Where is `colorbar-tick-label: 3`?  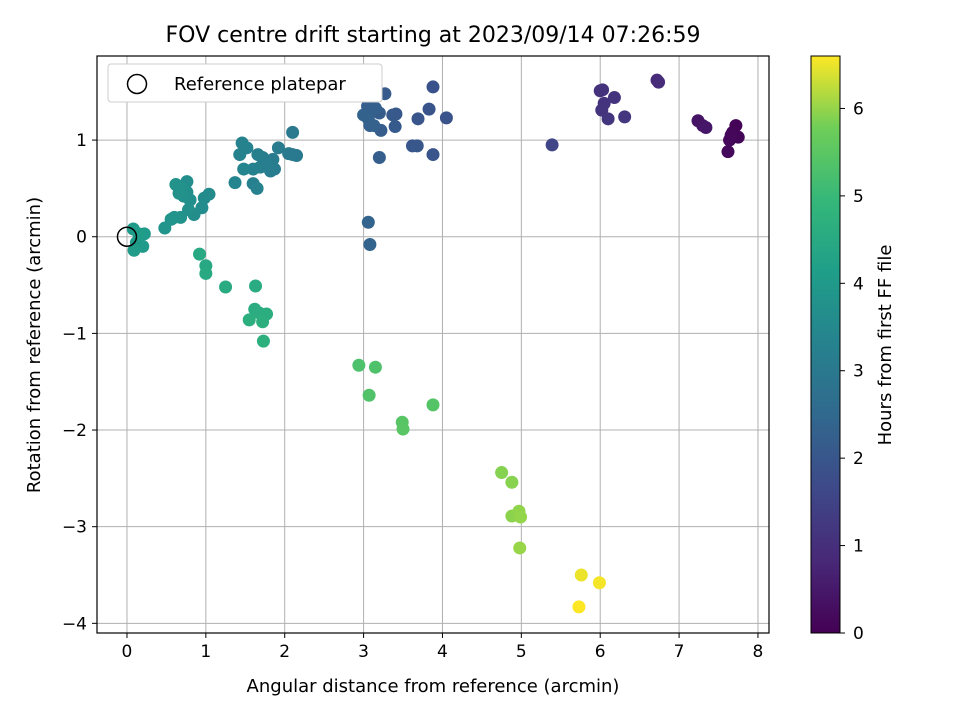 colorbar-tick-label: 3 is located at coordinates (858, 372).